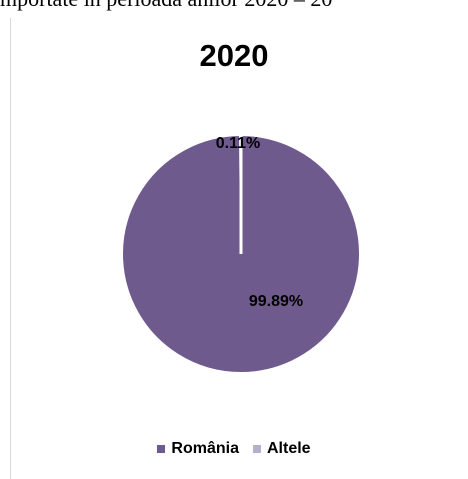 The height and width of the screenshot is (479, 468). What do you see at coordinates (234, 55) in the screenshot?
I see `chart-title: 2020` at bounding box center [234, 55].